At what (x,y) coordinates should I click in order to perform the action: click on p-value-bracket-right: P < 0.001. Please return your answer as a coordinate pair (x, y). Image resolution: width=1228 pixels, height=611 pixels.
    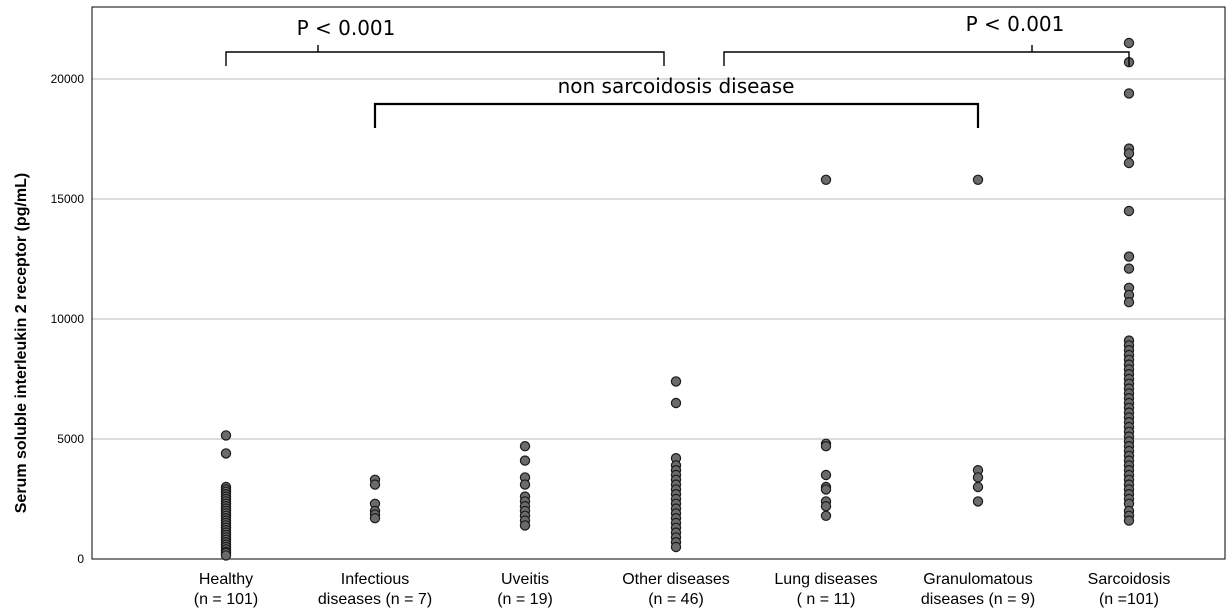
    Looking at the image, I should click on (926, 39).